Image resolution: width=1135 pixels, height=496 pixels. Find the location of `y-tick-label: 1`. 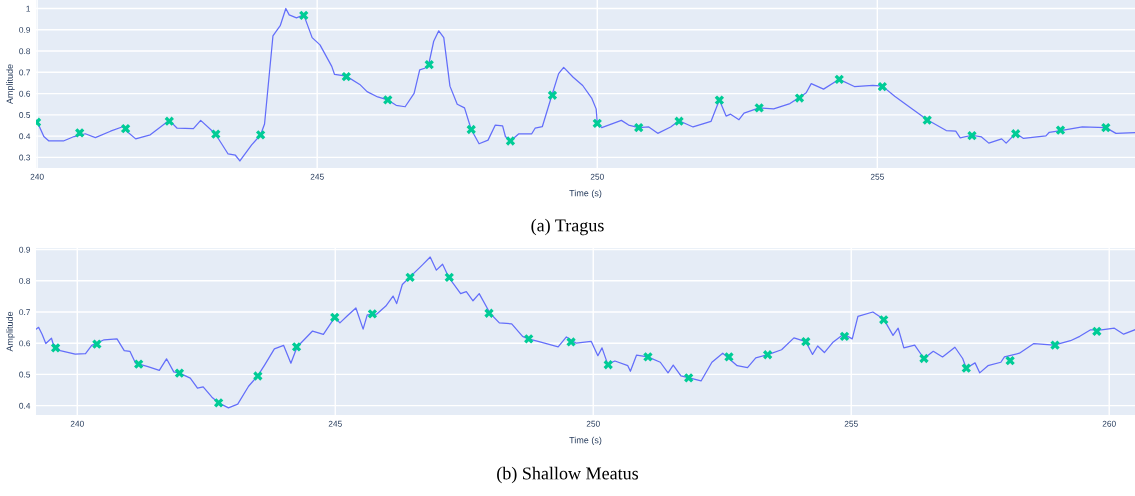

y-tick-label: 1 is located at coordinates (28, 8).